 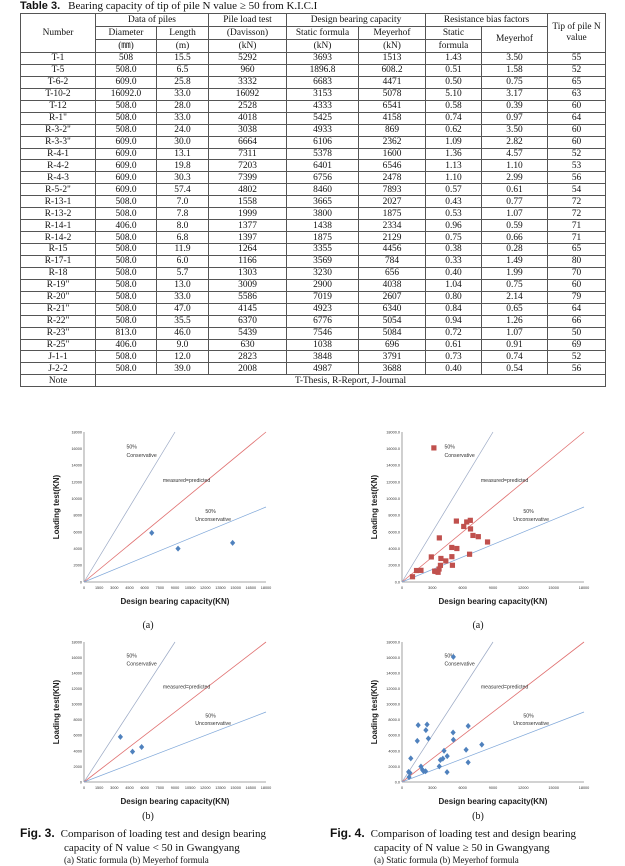 What do you see at coordinates (447, 507) in the screenshot?
I see `conservative-line` at bounding box center [447, 507].